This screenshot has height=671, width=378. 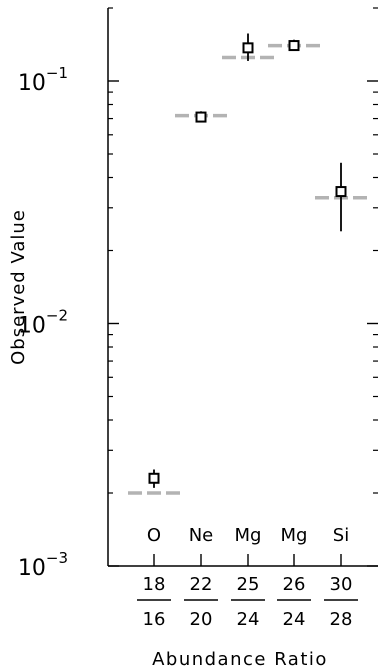 What do you see at coordinates (247, 602) in the screenshot?
I see `ratio-labels: 18 16 22 20 25 24 26 24 30 28` at bounding box center [247, 602].